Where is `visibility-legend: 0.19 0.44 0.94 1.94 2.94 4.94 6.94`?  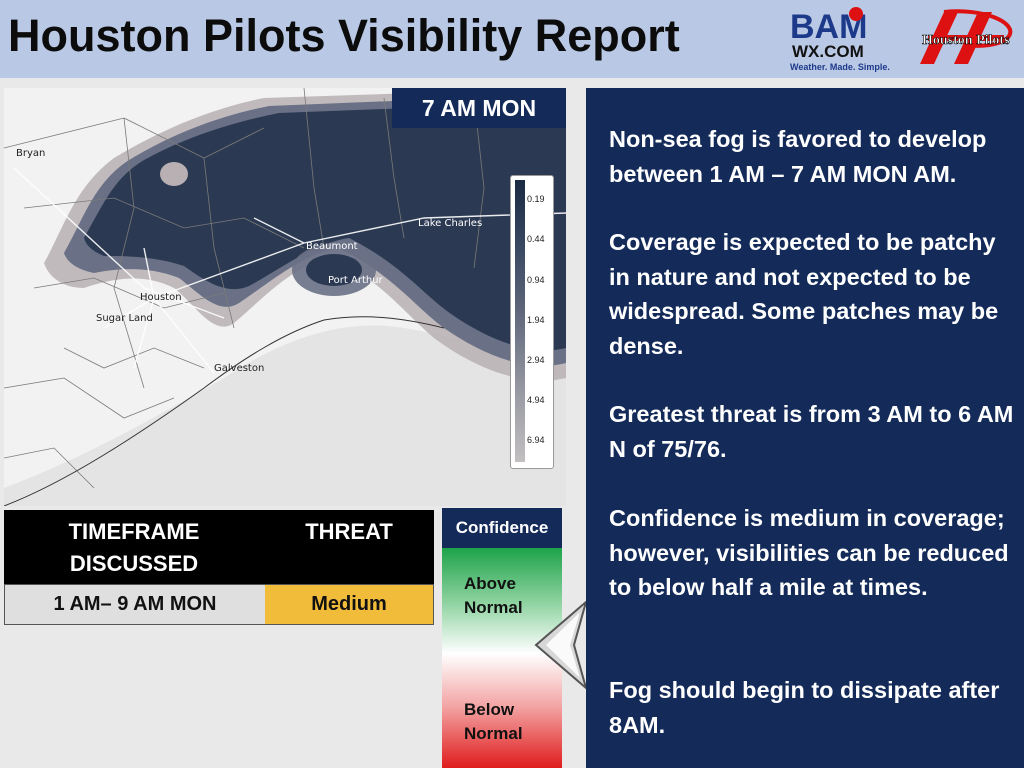
visibility-legend: 0.19 0.44 0.94 1.94 2.94 4.94 6.94 is located at coordinates (532, 322).